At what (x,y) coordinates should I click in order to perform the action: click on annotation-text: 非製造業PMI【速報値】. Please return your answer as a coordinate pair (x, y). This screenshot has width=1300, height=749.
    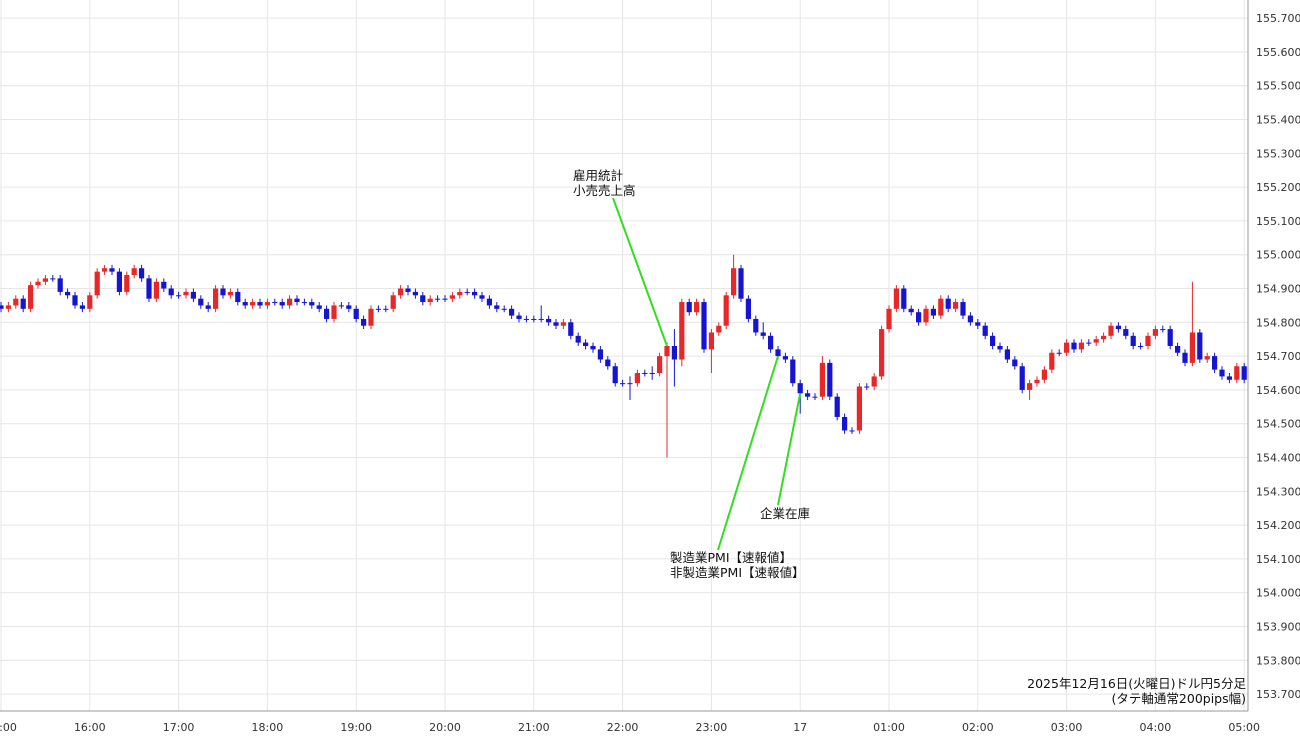
    Looking at the image, I should click on (737, 572).